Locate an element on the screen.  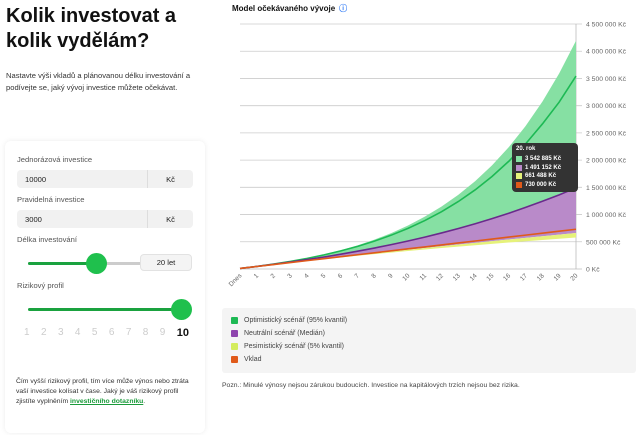
questionnaire-link: investičního dotazníku is located at coordinates (107, 401).